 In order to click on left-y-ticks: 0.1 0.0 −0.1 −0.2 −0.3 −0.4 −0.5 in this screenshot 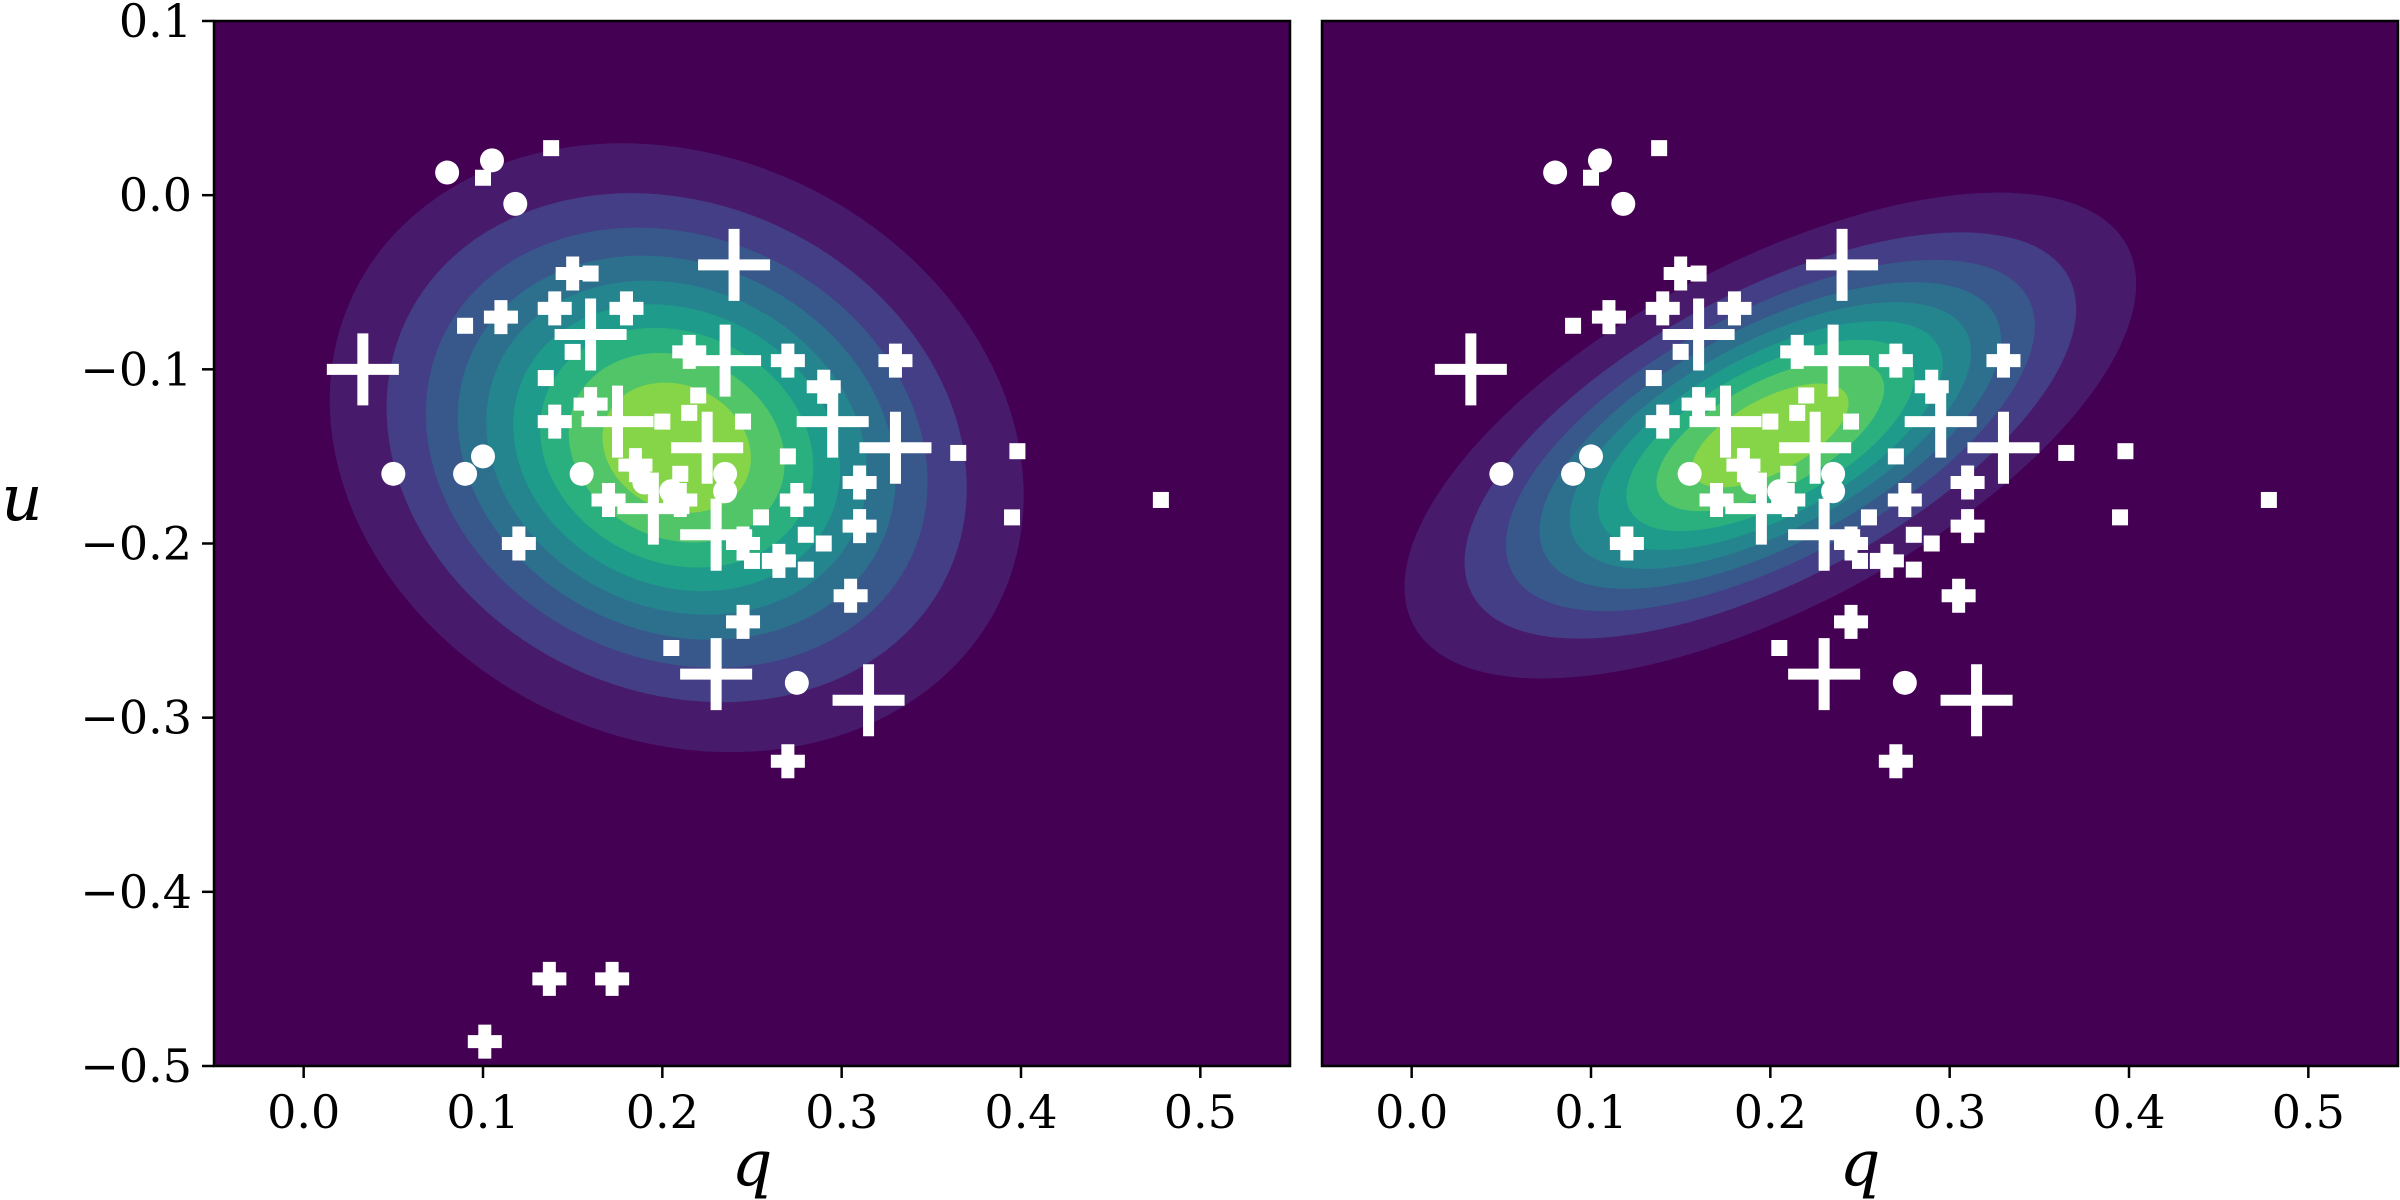, I will do `click(147, 546)`.